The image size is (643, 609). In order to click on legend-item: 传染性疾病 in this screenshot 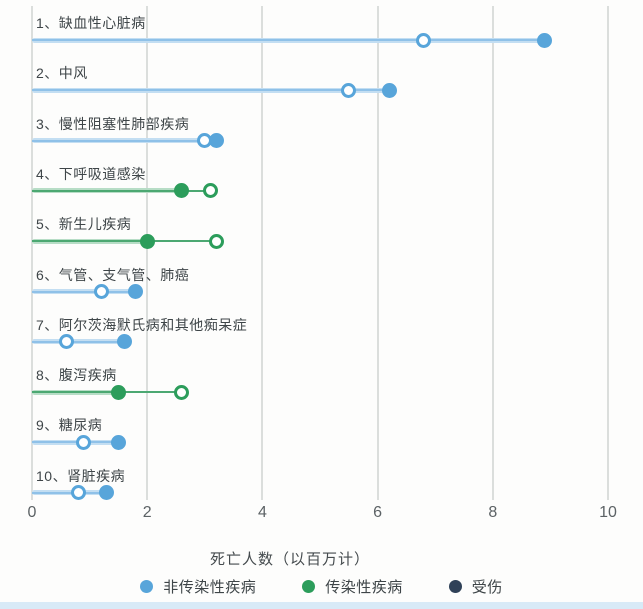, I will do `click(352, 586)`.